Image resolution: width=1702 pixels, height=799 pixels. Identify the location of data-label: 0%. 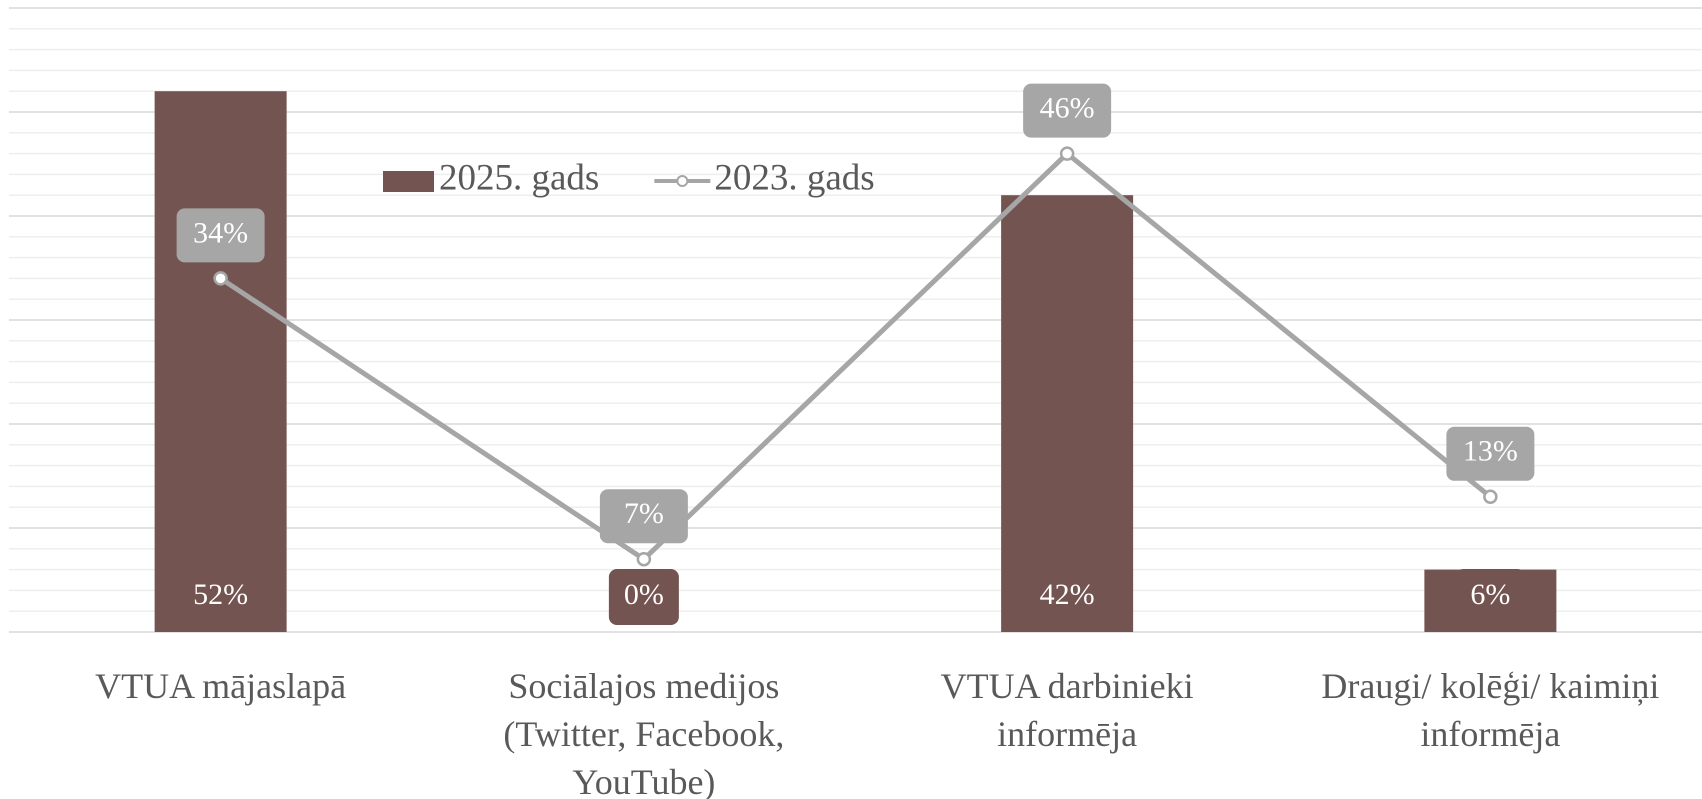
(644, 594).